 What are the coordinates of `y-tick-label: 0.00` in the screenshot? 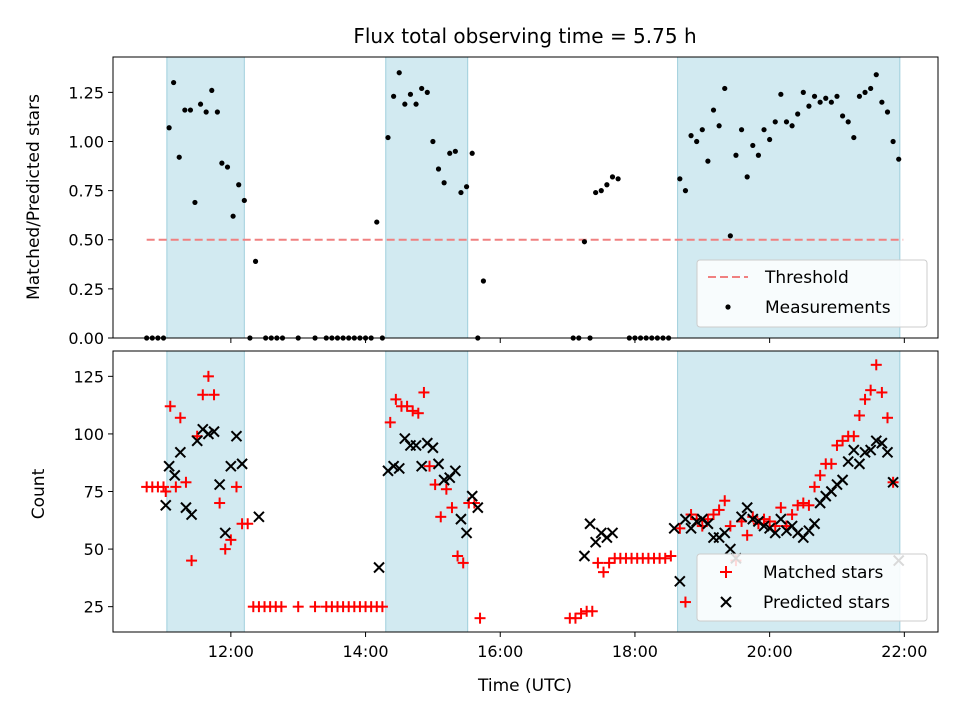 It's located at (86, 338).